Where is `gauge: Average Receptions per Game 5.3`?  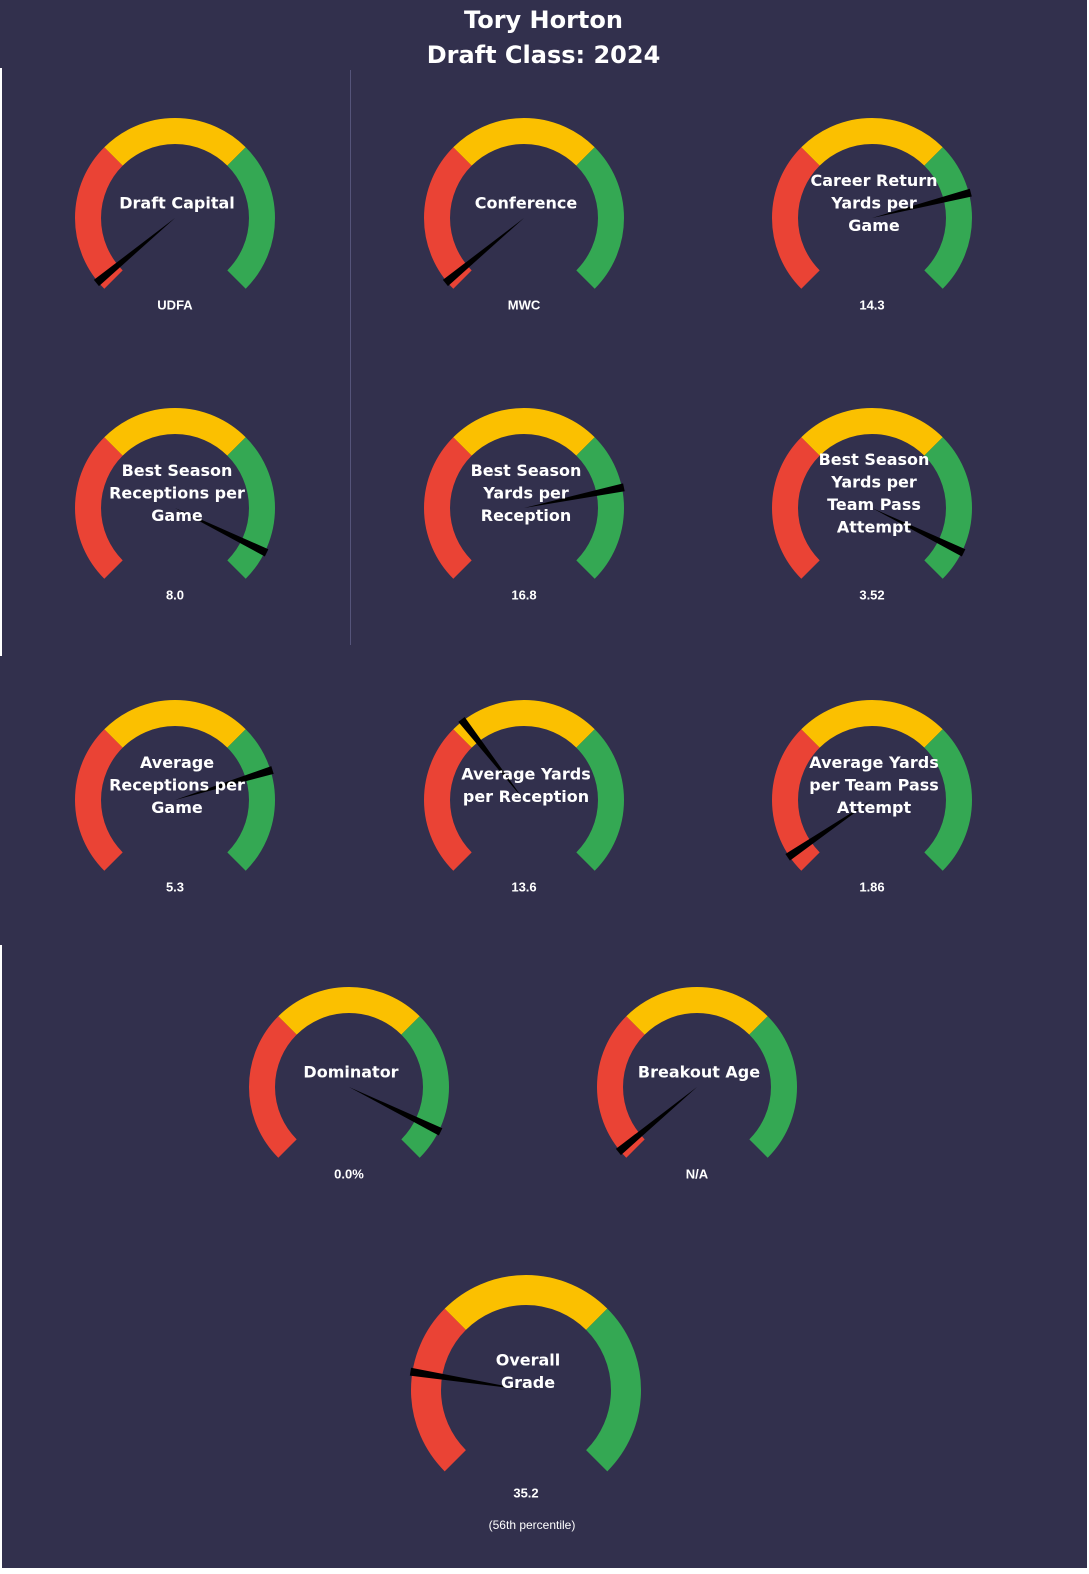 gauge: Average Receptions per Game 5.3 is located at coordinates (175, 797).